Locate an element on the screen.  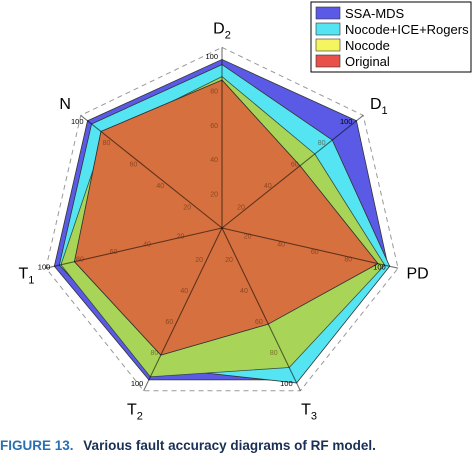
tick-label-axis6-80: 80 is located at coordinates (107, 143).